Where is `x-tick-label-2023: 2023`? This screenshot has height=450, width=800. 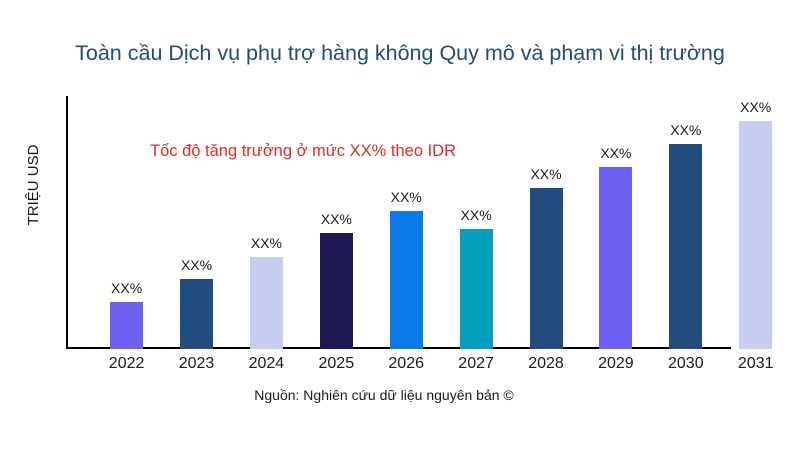 x-tick-label-2023: 2023 is located at coordinates (196, 363).